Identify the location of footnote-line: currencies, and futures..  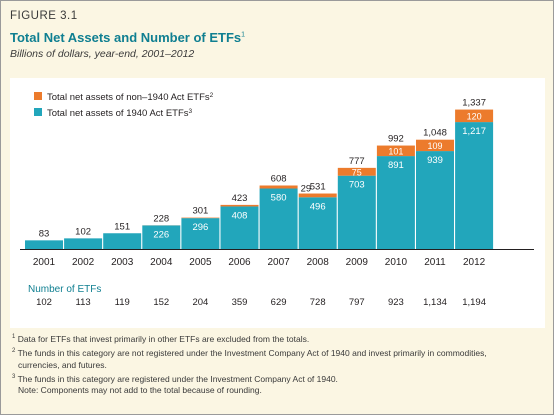
(278, 365).